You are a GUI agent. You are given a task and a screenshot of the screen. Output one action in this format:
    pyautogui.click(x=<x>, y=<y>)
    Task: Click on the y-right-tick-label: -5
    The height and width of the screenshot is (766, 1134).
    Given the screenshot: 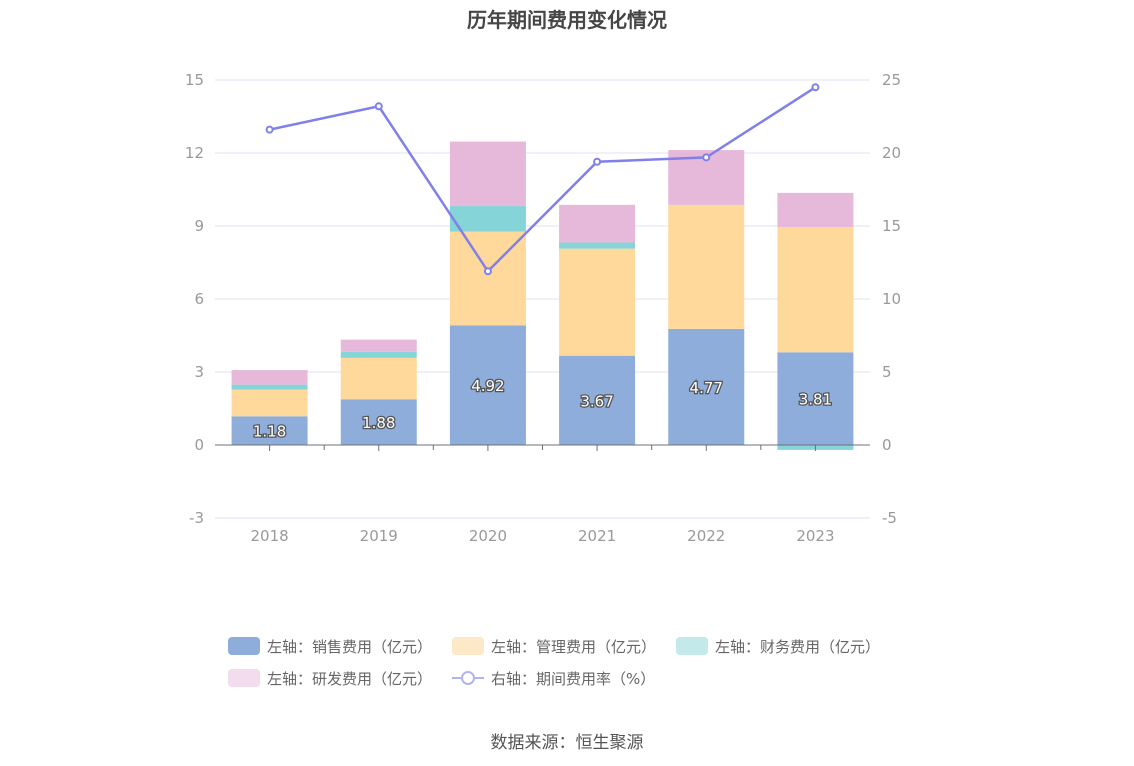 What is the action you would take?
    pyautogui.click(x=889, y=518)
    